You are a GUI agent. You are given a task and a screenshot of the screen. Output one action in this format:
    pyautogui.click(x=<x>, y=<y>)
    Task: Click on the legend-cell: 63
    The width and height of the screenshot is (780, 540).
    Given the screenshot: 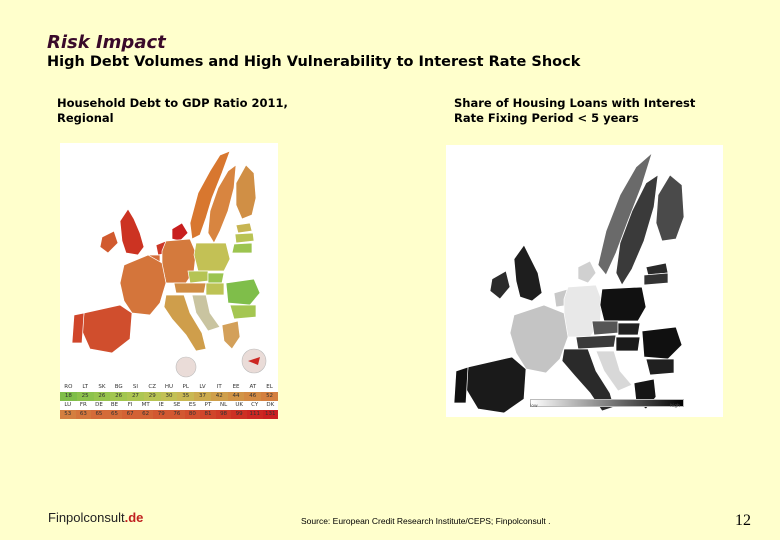 What is the action you would take?
    pyautogui.click(x=83, y=414)
    